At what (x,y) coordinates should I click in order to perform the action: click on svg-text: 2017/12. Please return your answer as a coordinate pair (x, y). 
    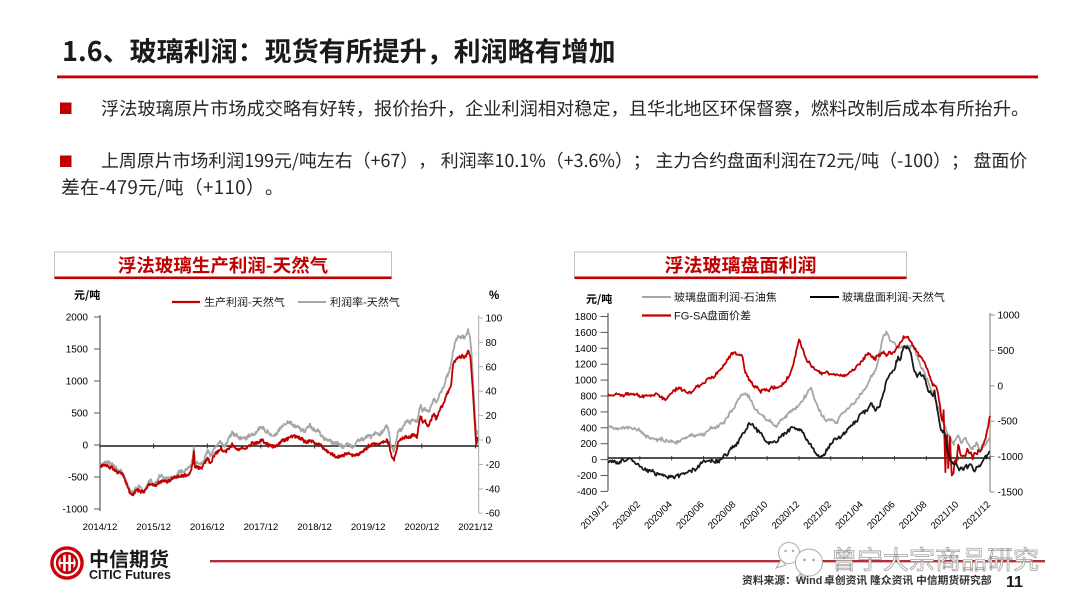
    Looking at the image, I should click on (261, 527).